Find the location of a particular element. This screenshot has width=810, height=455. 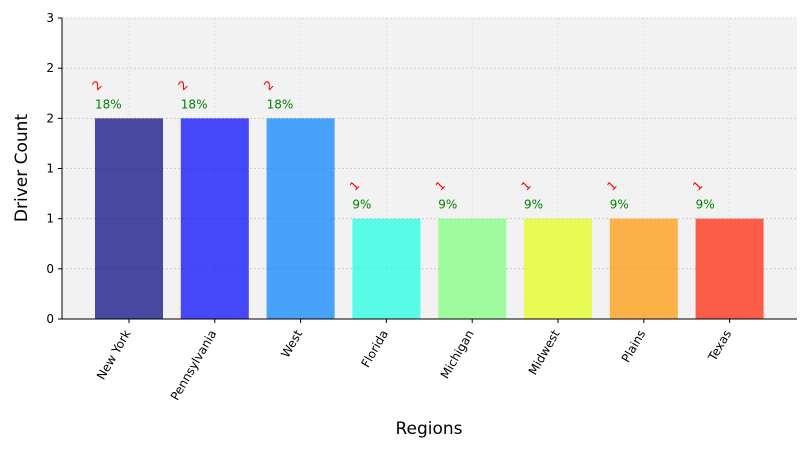

x-tick-label: Plains is located at coordinates (634, 346).